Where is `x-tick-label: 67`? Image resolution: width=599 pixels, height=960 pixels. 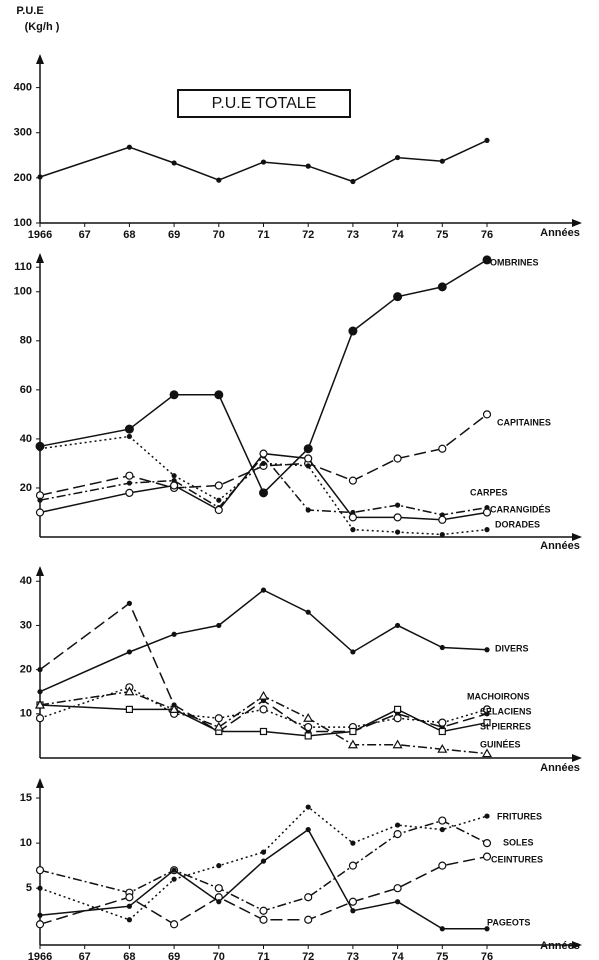 x-tick-label: 67 is located at coordinates (85, 955).